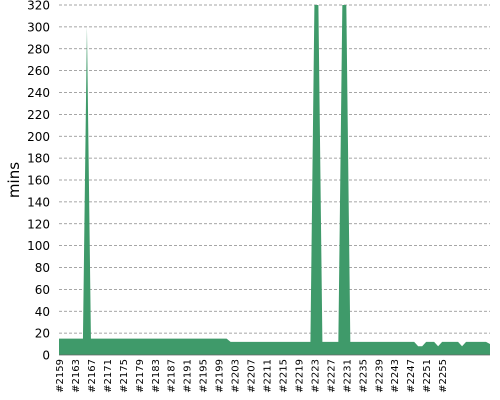 This screenshot has height=400, width=500. Describe the element at coordinates (220, 376) in the screenshot. I see `x-tick-label: #2199` at that location.